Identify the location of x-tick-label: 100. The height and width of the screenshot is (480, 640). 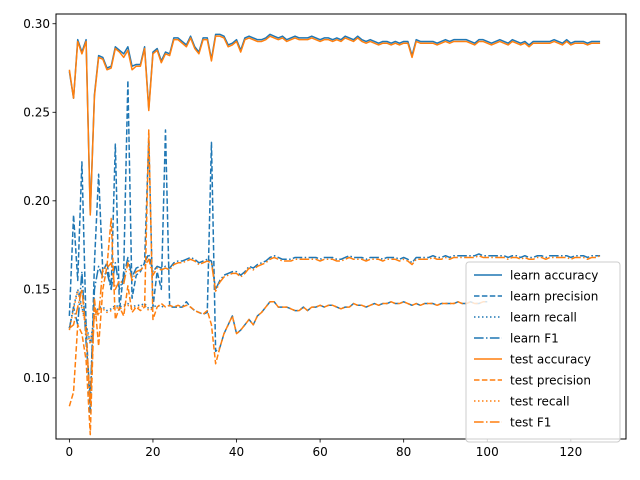
(487, 452).